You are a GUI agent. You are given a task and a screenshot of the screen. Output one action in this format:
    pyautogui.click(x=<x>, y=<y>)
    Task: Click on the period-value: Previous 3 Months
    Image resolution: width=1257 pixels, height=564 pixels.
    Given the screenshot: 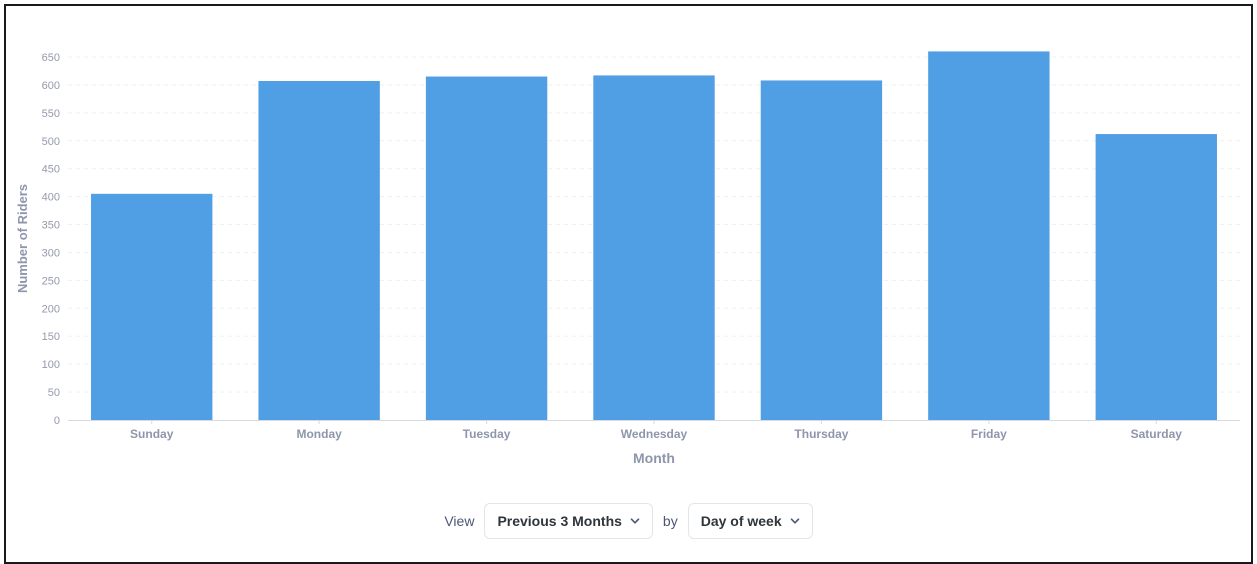 What is the action you would take?
    pyautogui.click(x=559, y=521)
    